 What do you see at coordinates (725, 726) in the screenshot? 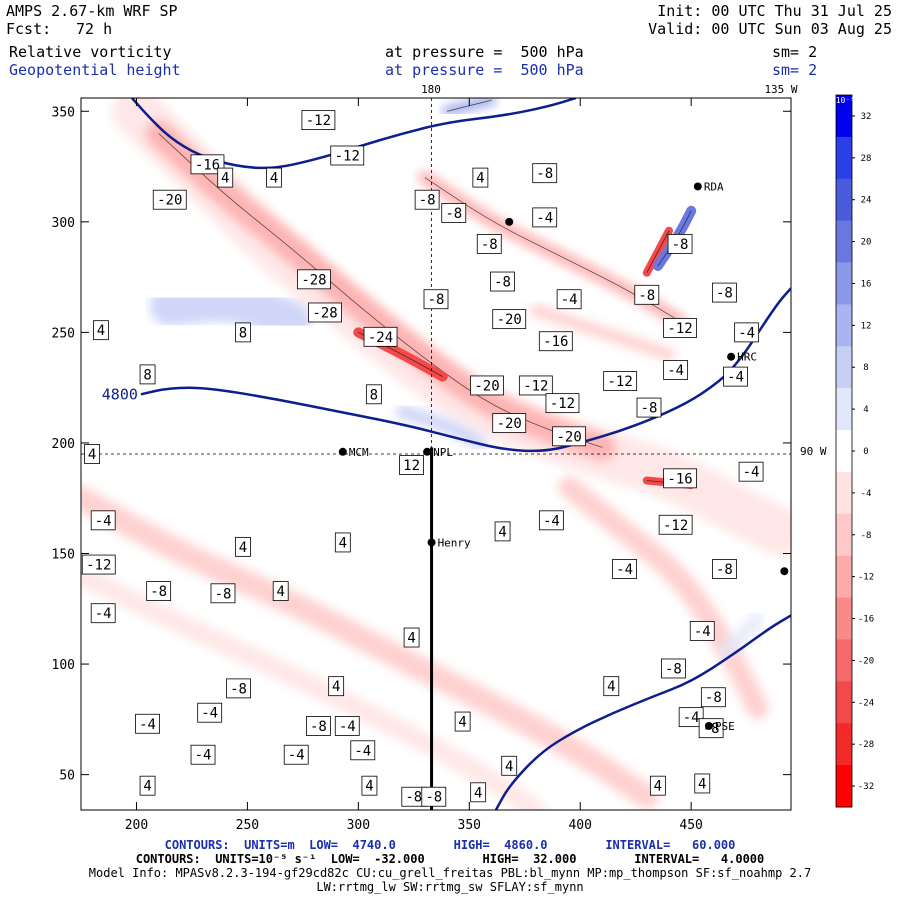
I see `station-label: PSE` at bounding box center [725, 726].